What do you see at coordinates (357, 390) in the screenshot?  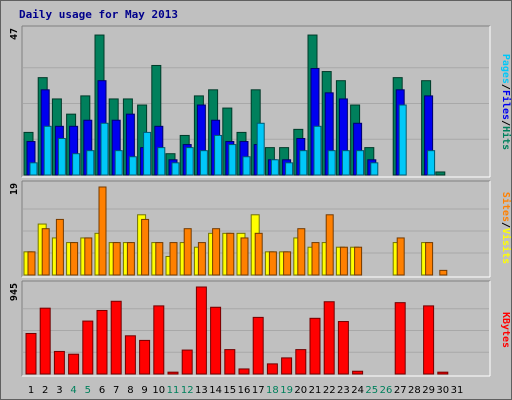 I see `x-label-day-24: 24` at bounding box center [357, 390].